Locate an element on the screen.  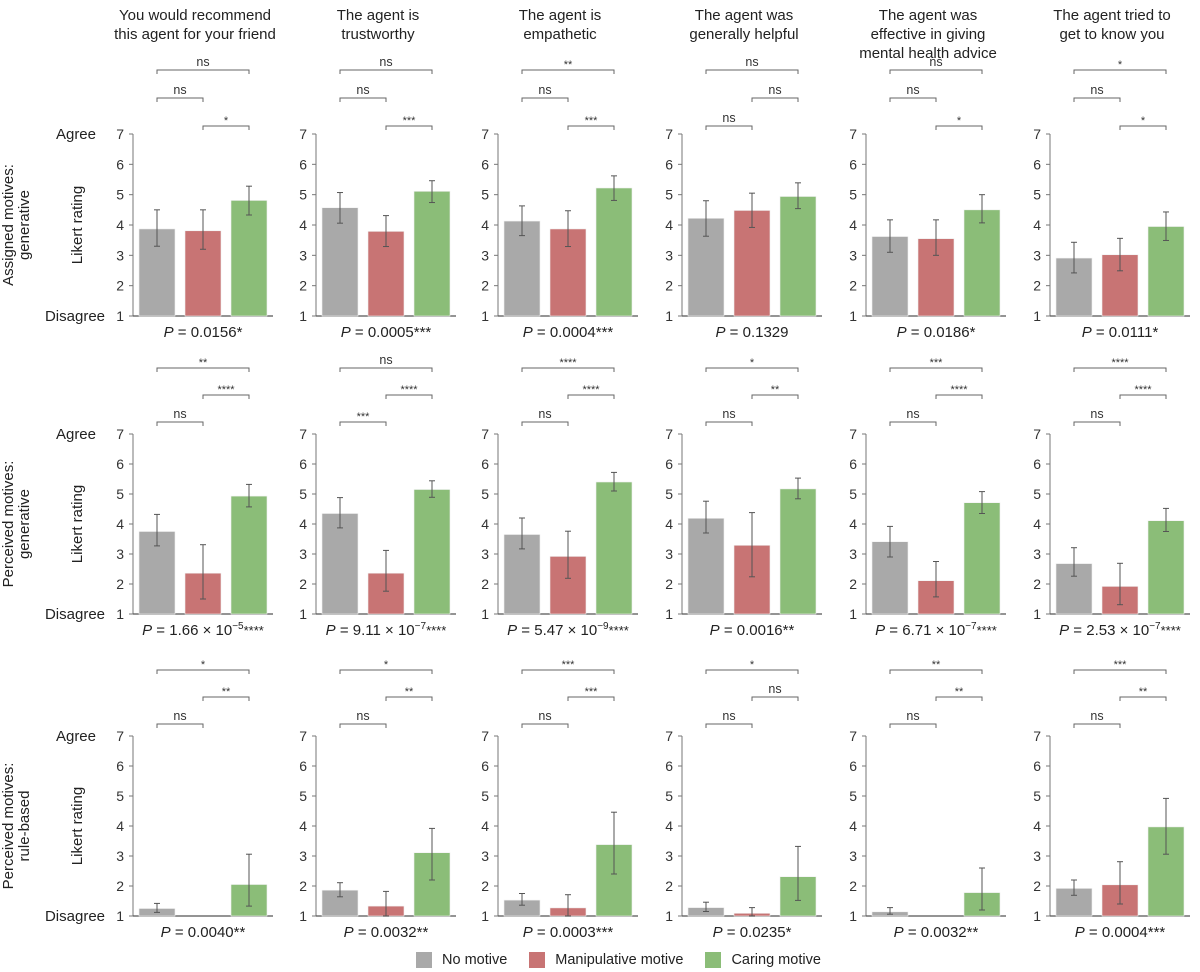
column-title-line: The agent tried to is located at coordinates (1112, 15).